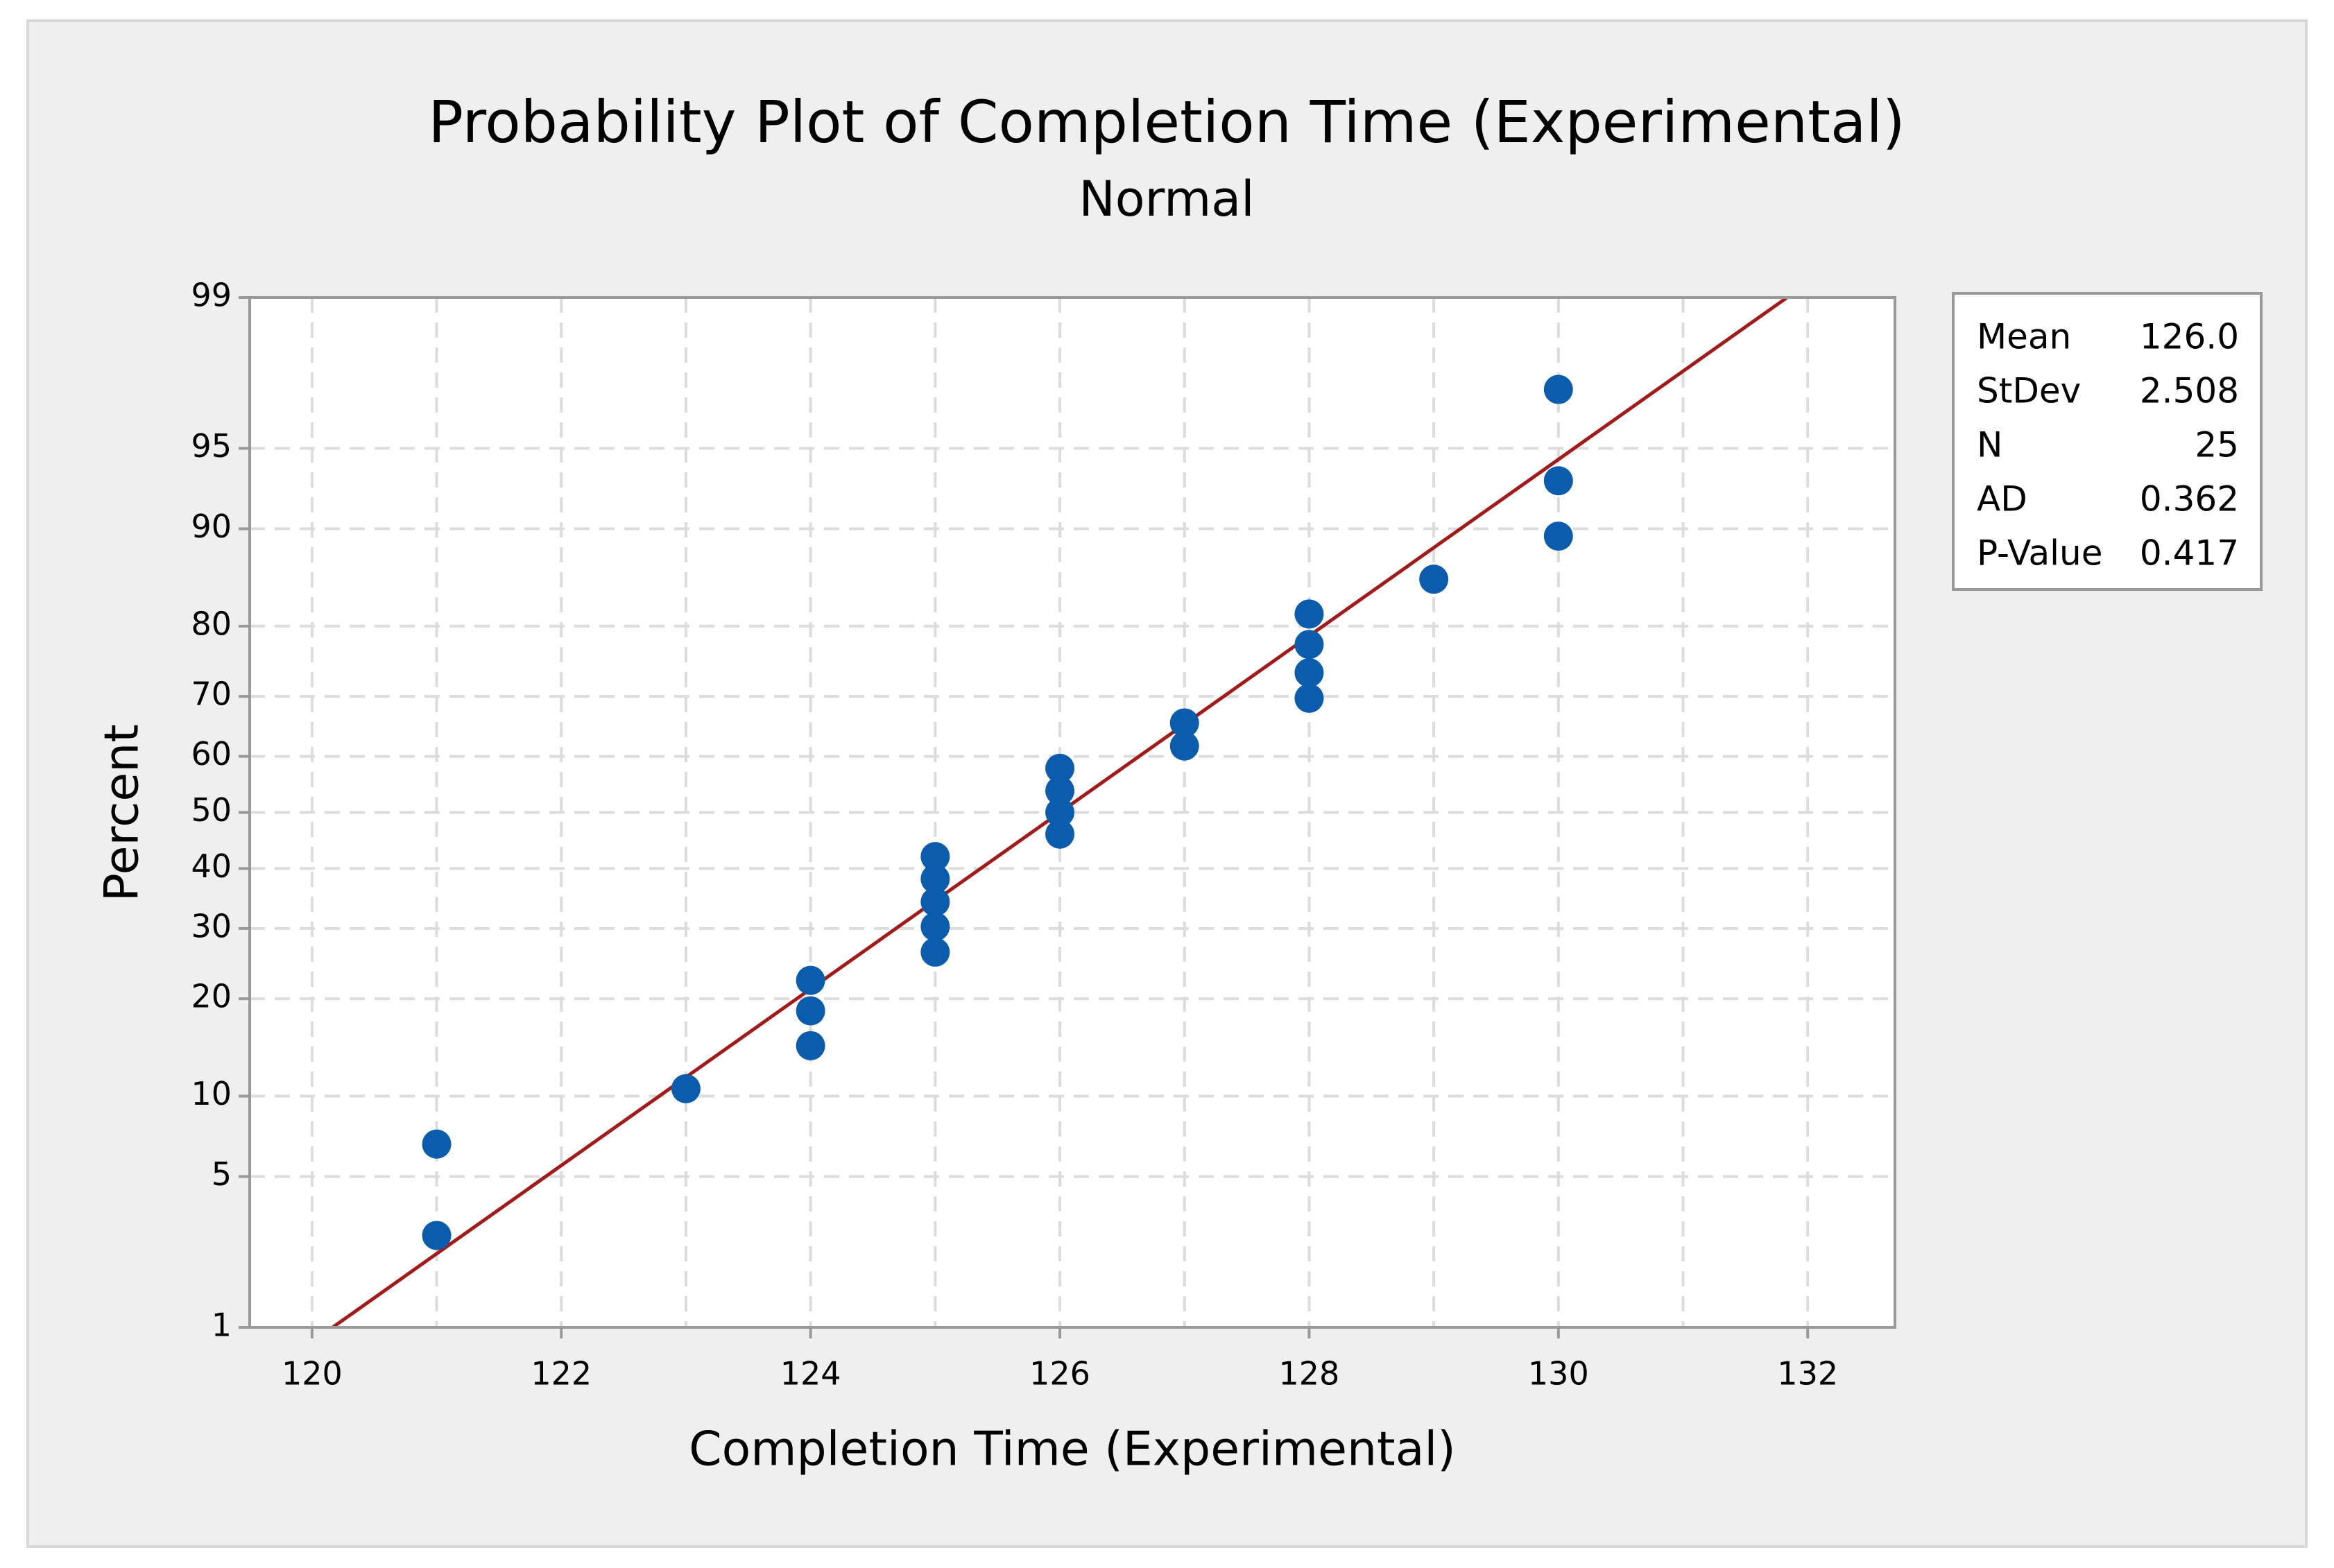 The image size is (2334, 1568). Describe the element at coordinates (2217, 445) in the screenshot. I see `stat-value: 25` at that location.